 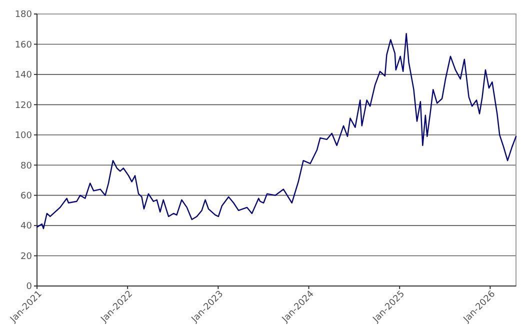 What do you see at coordinates (29, 287) in the screenshot?
I see `y-tick-label: 0` at bounding box center [29, 287].